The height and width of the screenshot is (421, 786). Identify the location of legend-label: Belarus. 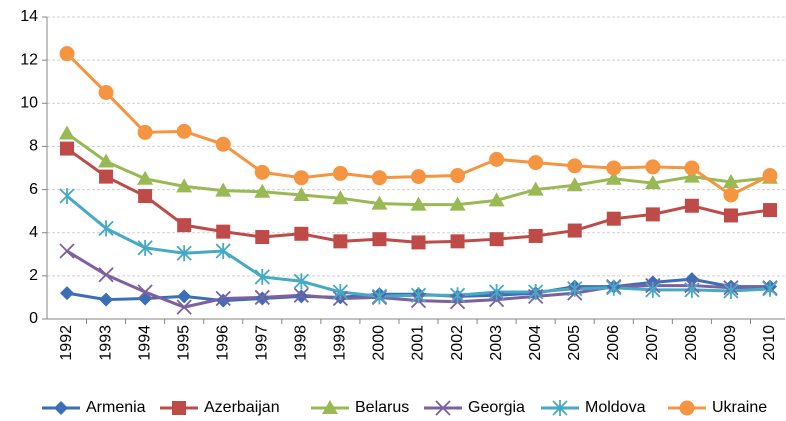
(382, 407).